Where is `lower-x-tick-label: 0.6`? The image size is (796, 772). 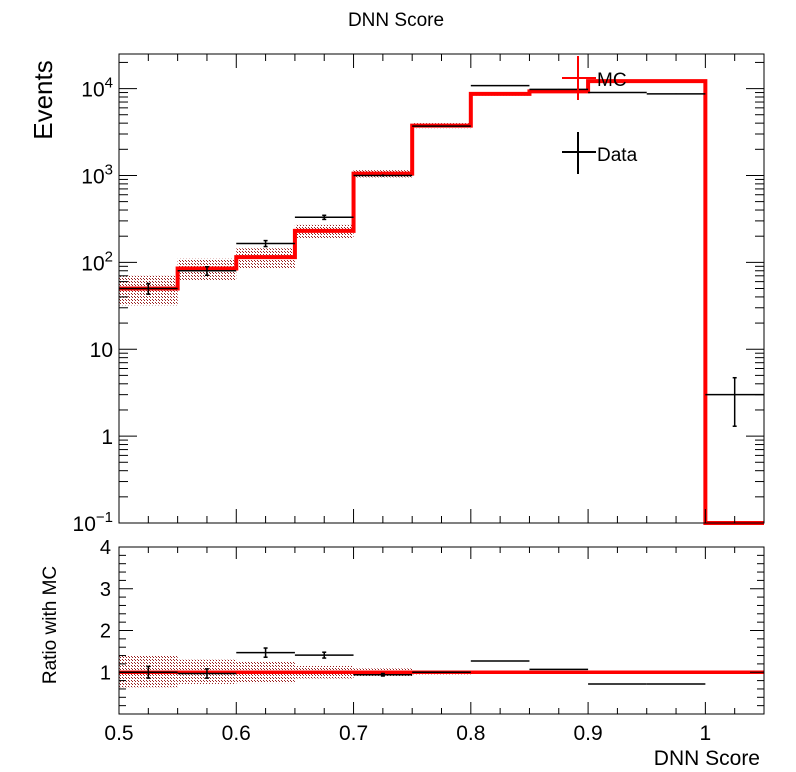 lower-x-tick-label: 0.6 is located at coordinates (236, 733).